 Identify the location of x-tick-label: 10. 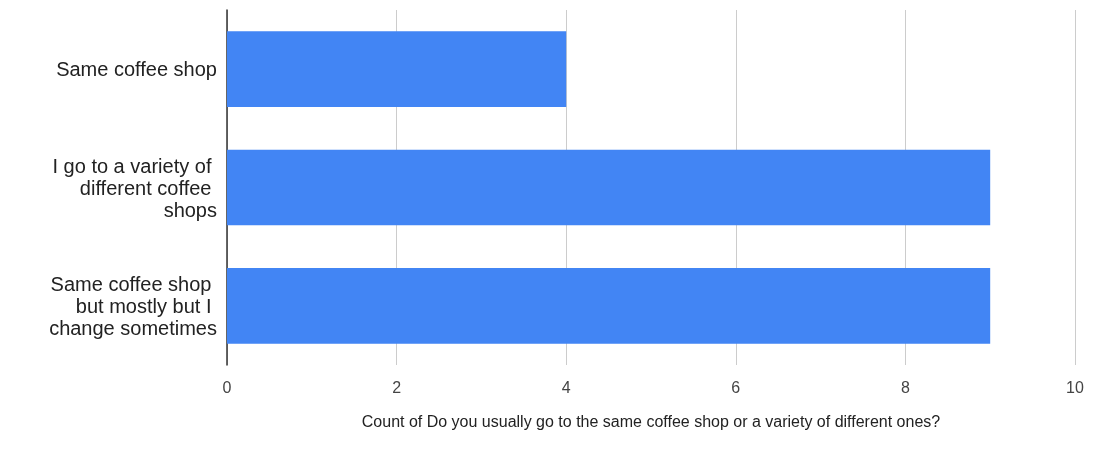
(1075, 387).